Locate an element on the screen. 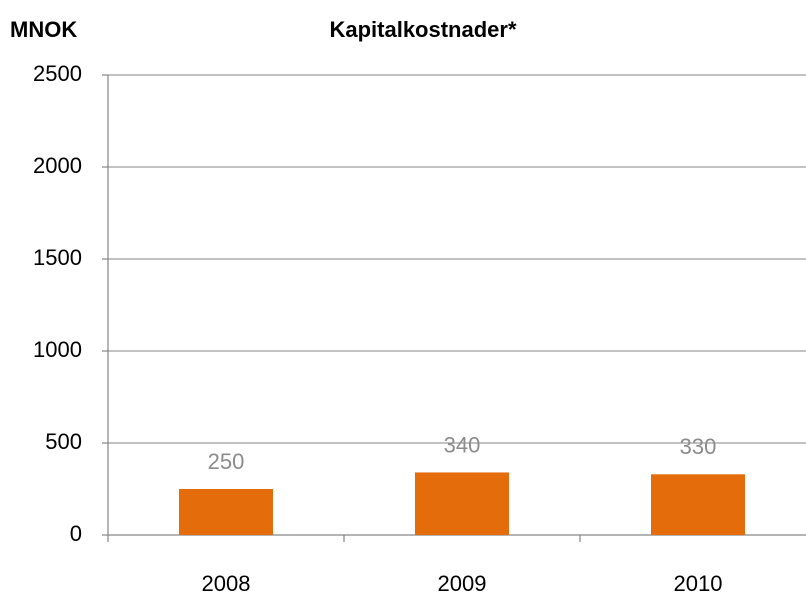 This screenshot has width=806, height=599. data-label: 330 is located at coordinates (698, 446).